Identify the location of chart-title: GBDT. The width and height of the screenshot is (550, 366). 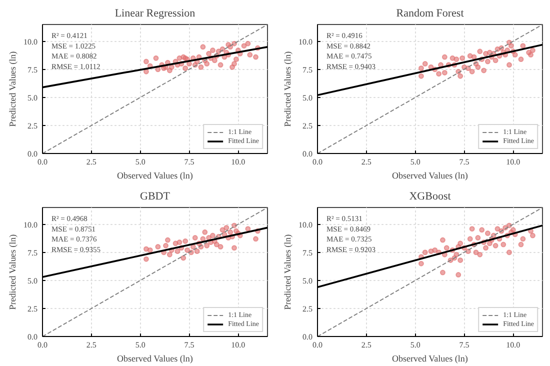
(155, 196).